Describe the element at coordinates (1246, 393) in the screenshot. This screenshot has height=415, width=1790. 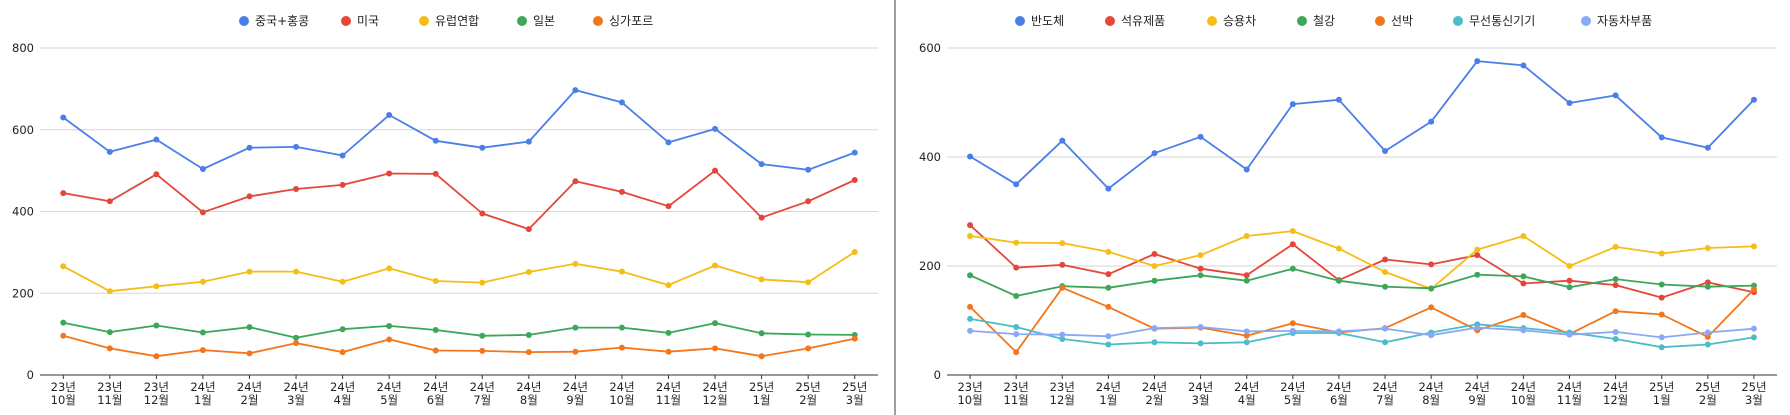
I see `x-tick-label: 24년 4월` at that location.